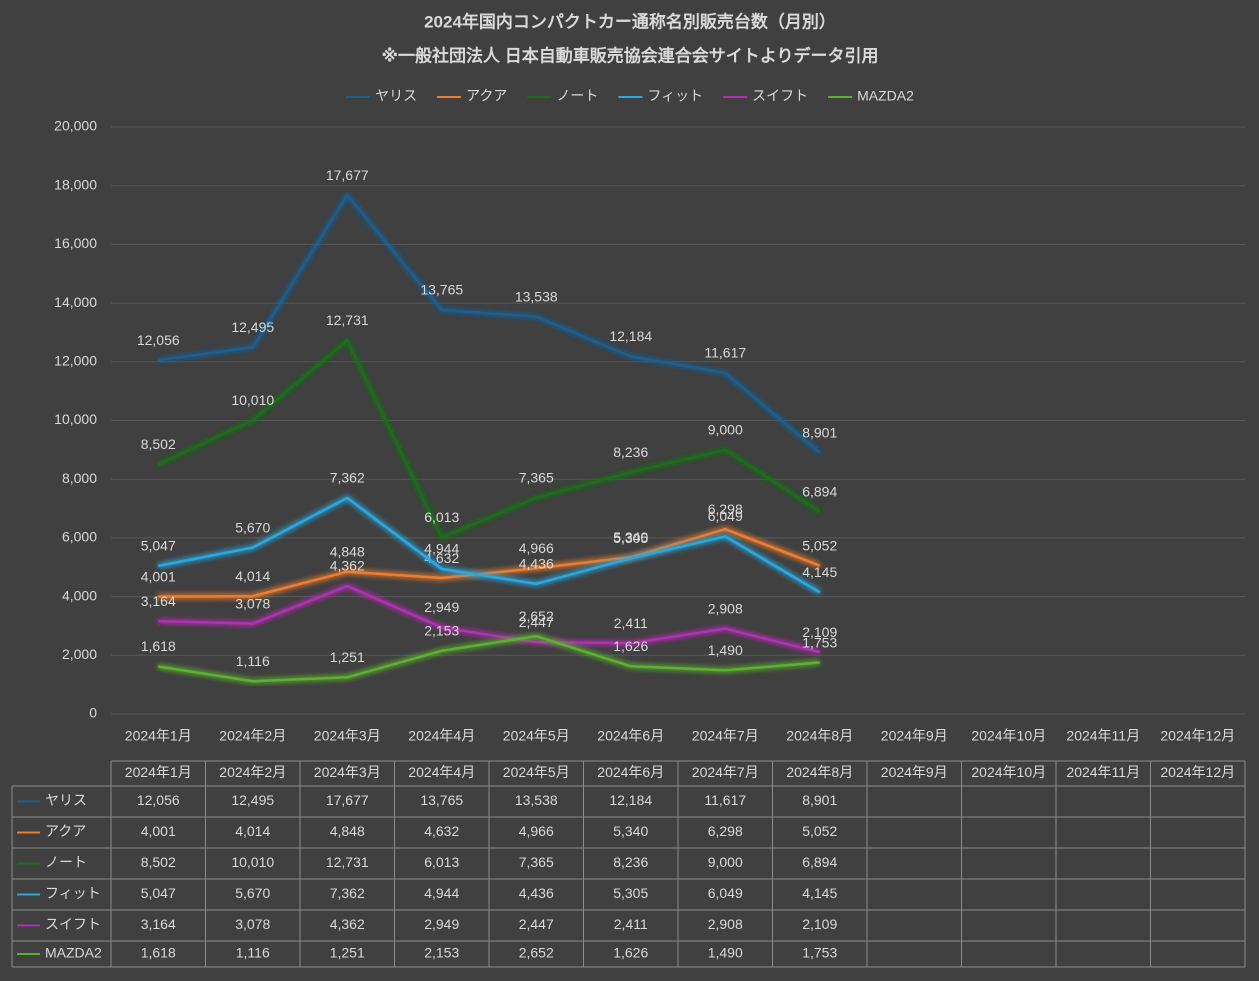 The height and width of the screenshot is (981, 1259). Describe the element at coordinates (158, 772) in the screenshot. I see `table-header: 2024年1月` at that location.